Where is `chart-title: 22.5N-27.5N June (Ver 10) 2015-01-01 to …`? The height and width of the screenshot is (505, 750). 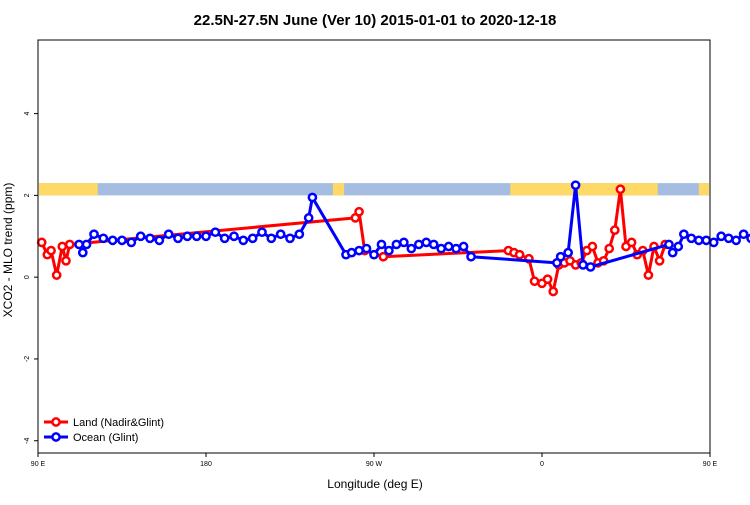 chart-title: 22.5N-27.5N June (Ver 10) 2015-01-01 to … is located at coordinates (375, 20).